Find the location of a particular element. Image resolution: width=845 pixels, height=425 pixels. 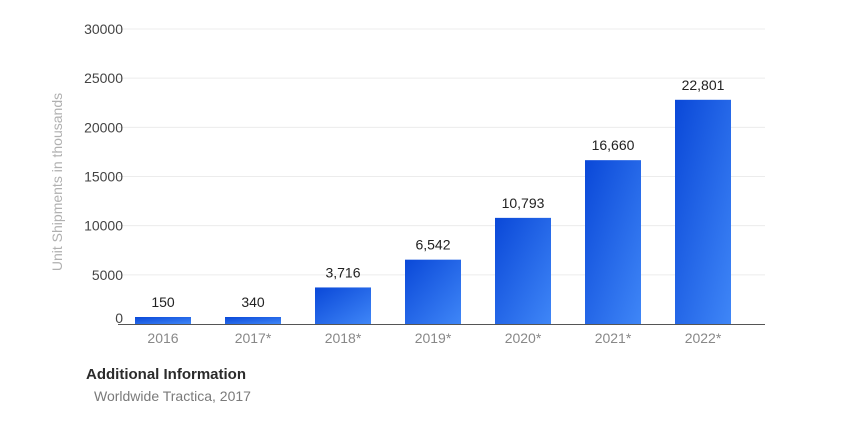

x-axis-ticks: 2016 2017* 2018* 2019* 2020* 2021* 2022* is located at coordinates (434, 338).